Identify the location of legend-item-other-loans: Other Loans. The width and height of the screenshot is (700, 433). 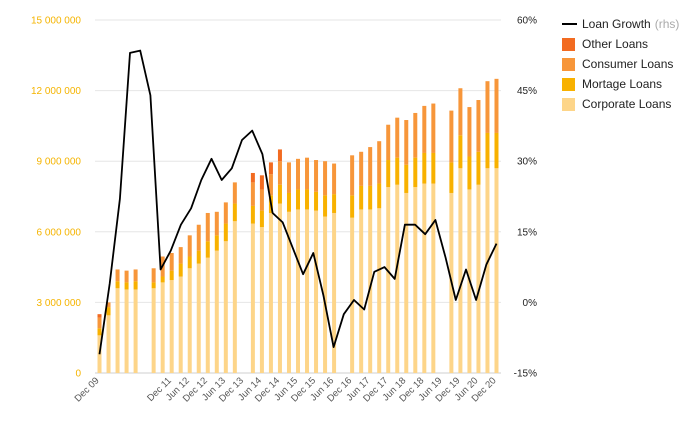
(630, 44).